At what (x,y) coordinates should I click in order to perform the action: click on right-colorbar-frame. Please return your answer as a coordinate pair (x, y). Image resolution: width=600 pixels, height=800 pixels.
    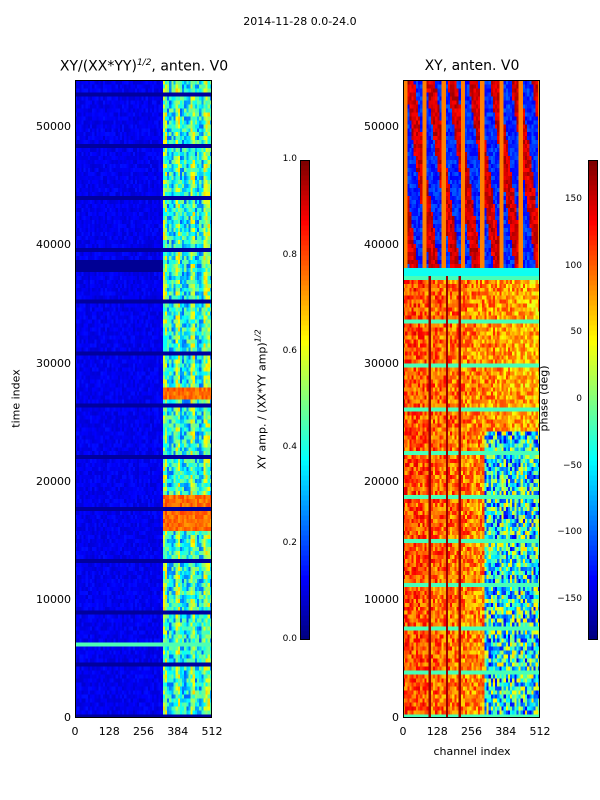
    Looking at the image, I should click on (593, 400).